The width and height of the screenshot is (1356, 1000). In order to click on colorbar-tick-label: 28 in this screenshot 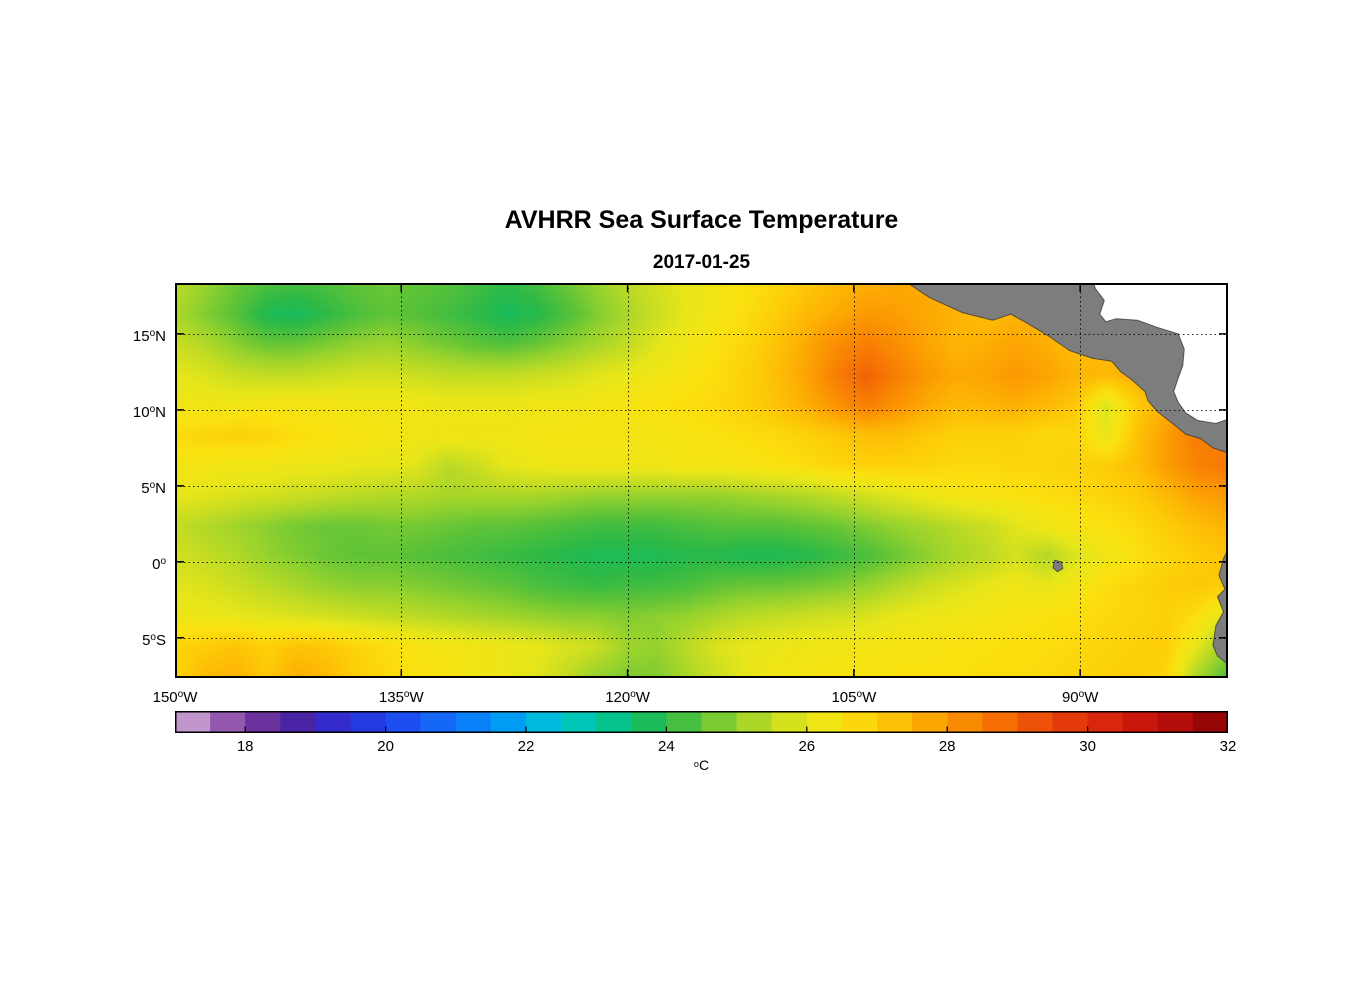, I will do `click(947, 746)`.